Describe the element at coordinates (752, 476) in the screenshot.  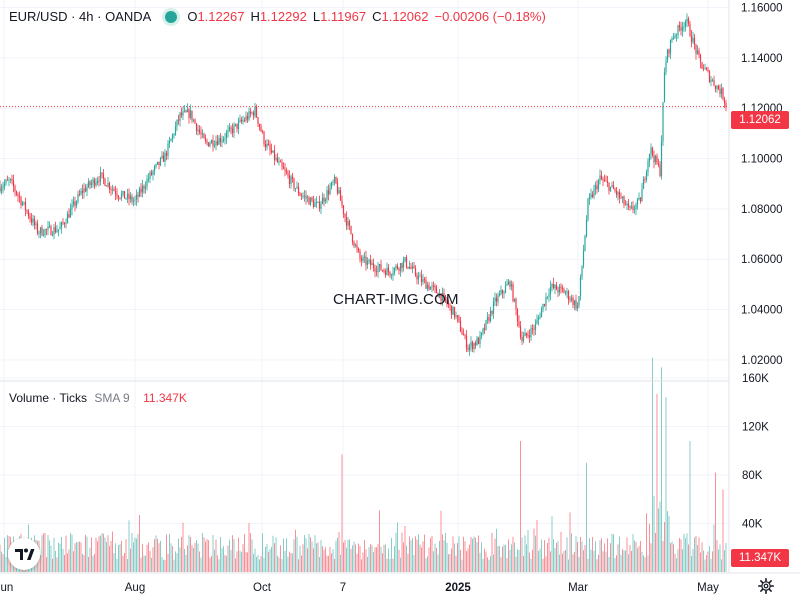
I see `volume-tick-label: 80K` at that location.